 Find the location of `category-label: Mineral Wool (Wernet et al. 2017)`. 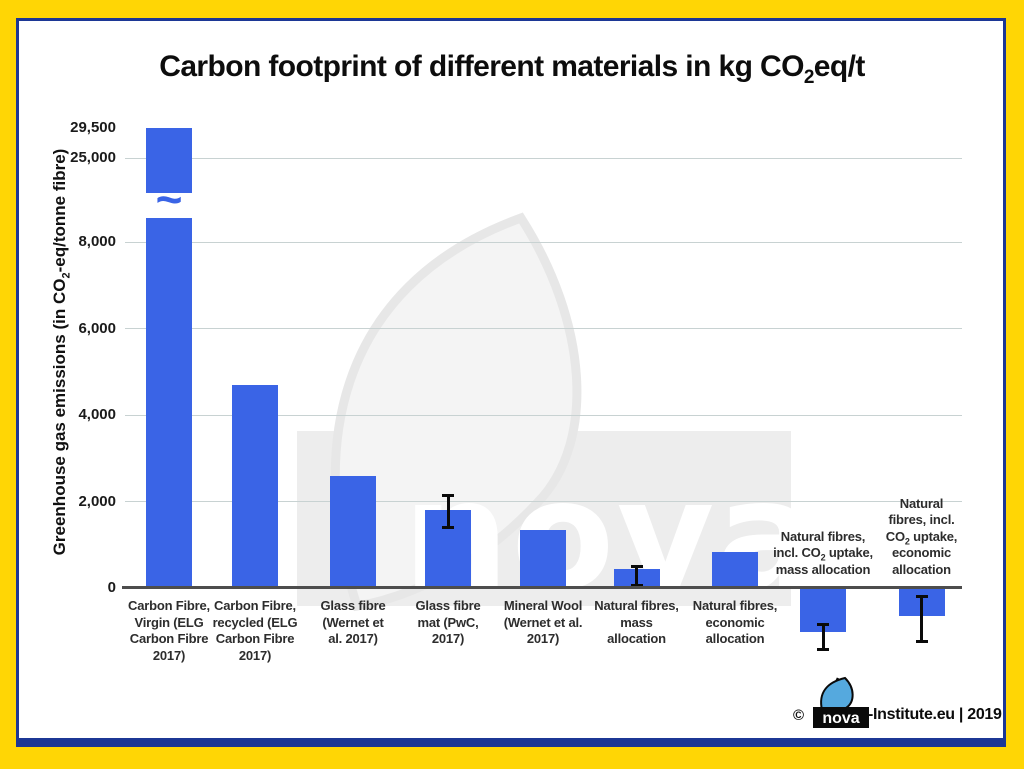

category-label: Mineral Wool (Wernet et al. 2017) is located at coordinates (543, 622).